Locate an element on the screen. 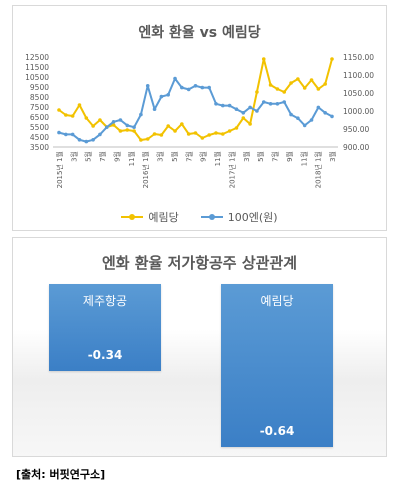  bar-value-jeju-air: -0.34 is located at coordinates (105, 354).